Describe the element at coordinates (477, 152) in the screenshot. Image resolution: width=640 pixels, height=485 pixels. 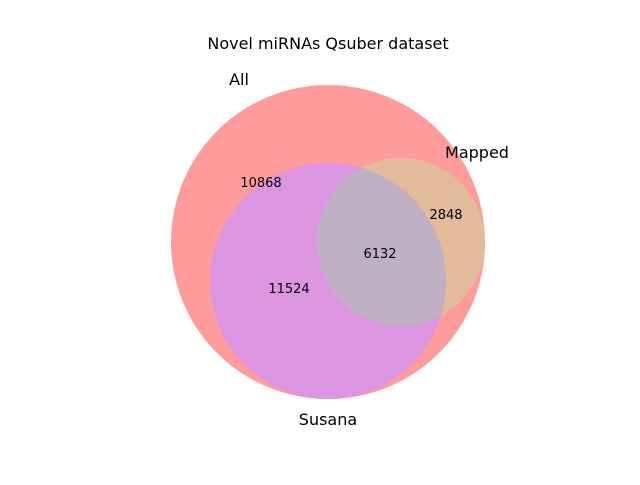
I see `set-label-mapped: Mapped` at that location.